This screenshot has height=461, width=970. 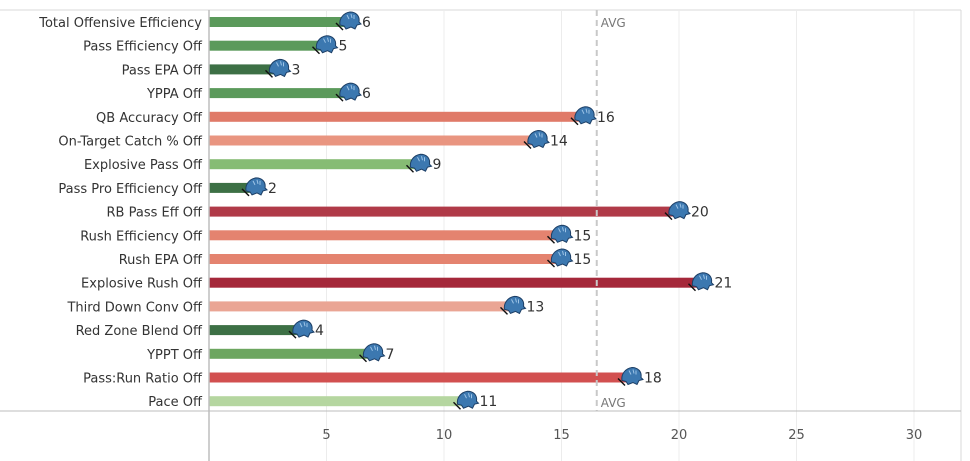 What do you see at coordinates (272, 189) in the screenshot?
I see `data-label: 2` at bounding box center [272, 189].